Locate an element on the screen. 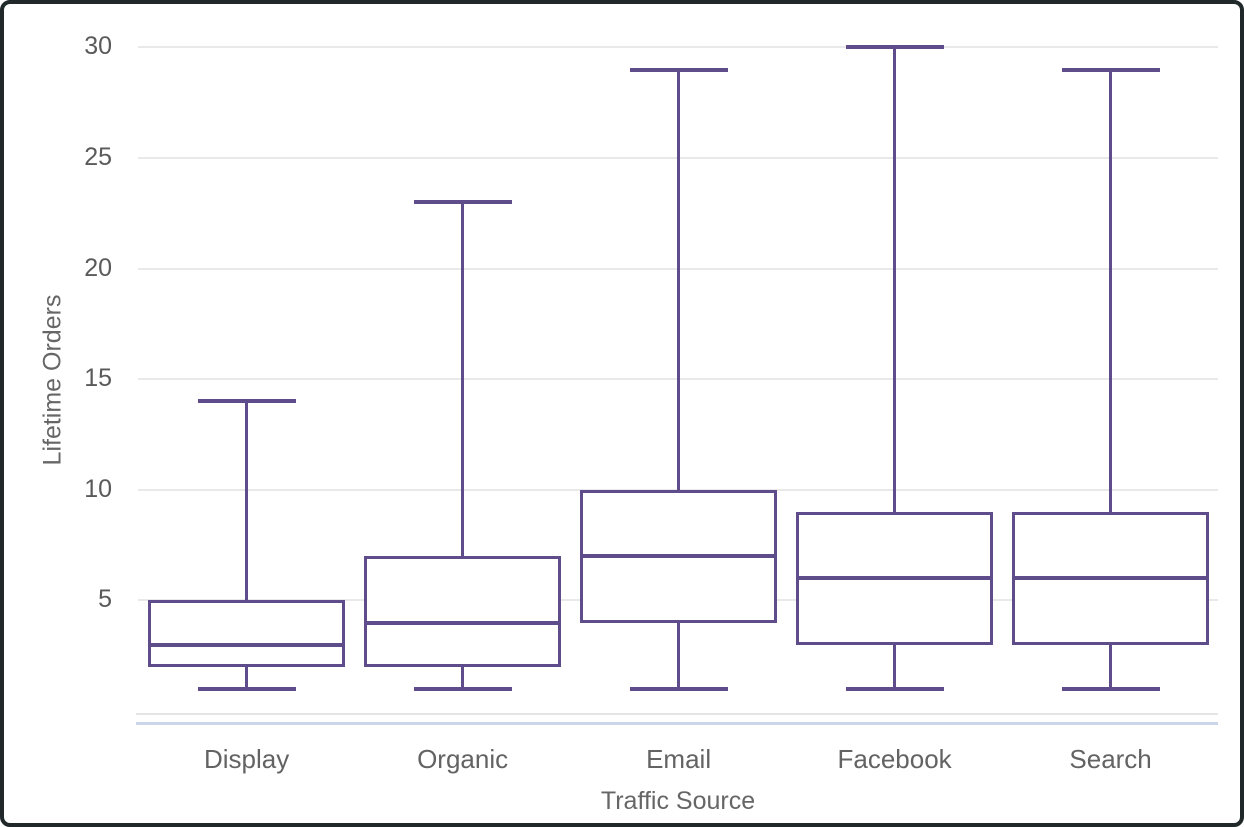 The image size is (1244, 827). x-axis-line is located at coordinates (677, 723).